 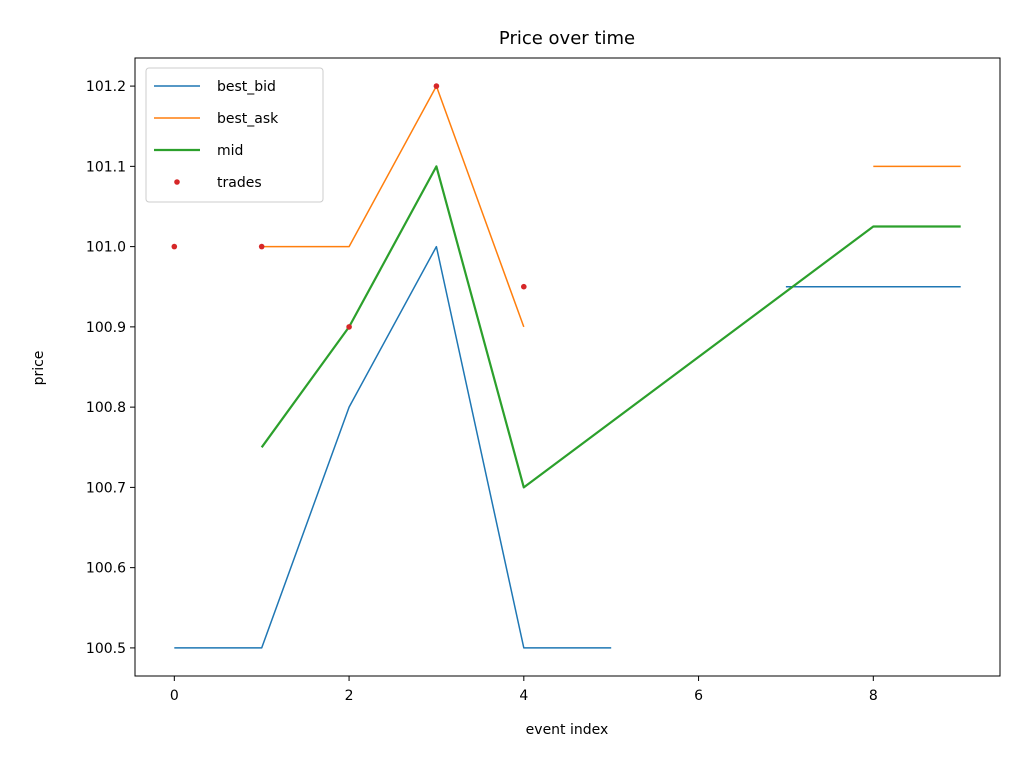 I want to click on series-trades, so click(x=349, y=206).